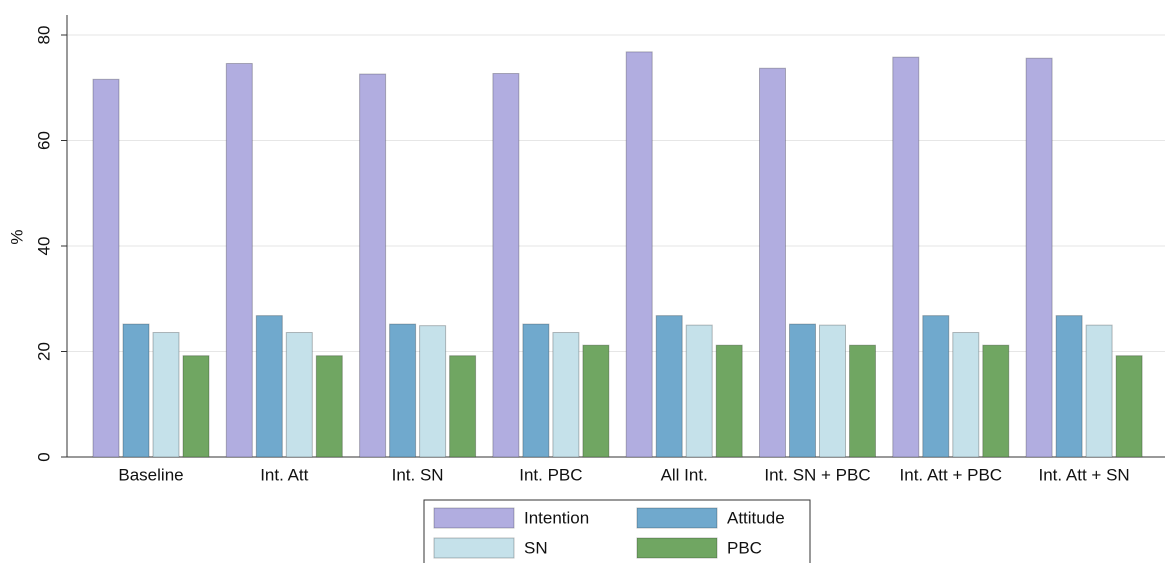 This screenshot has height=563, width=1165. What do you see at coordinates (150, 474) in the screenshot?
I see `x-tick-label: Baseline` at bounding box center [150, 474].